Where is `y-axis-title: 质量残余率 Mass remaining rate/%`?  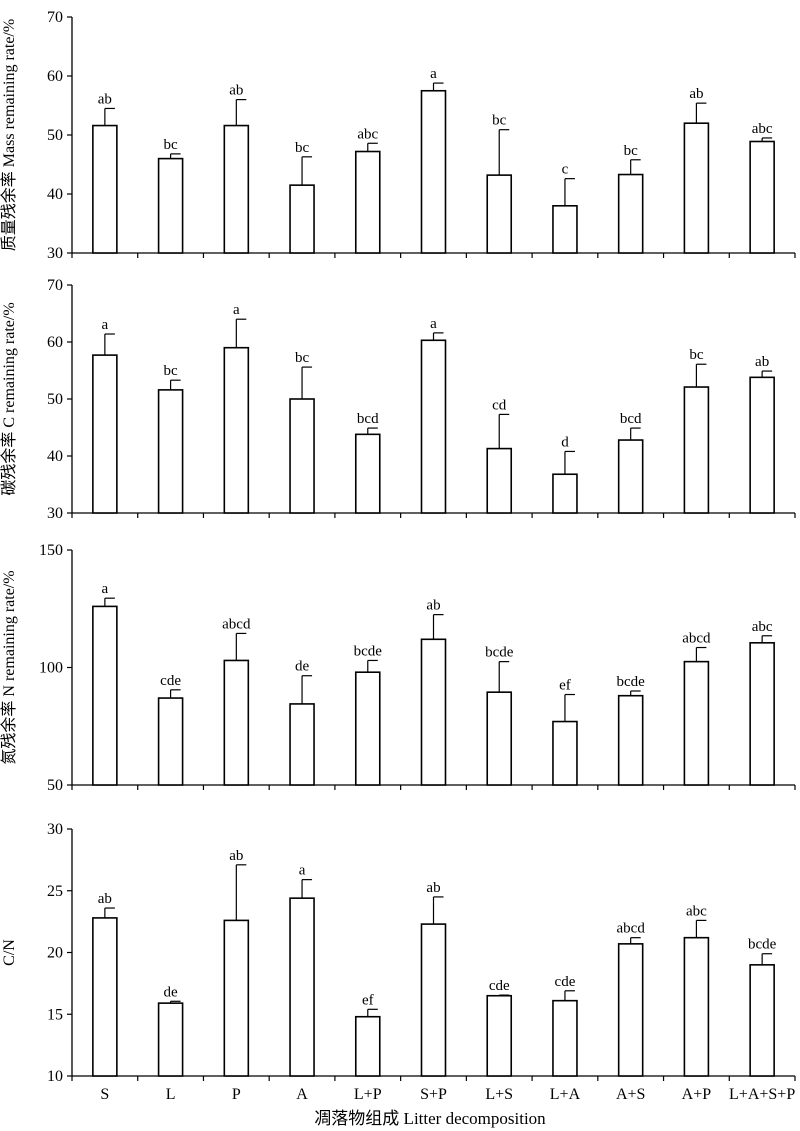 y-axis-title: 质量残余率 Mass remaining rate/% is located at coordinates (9, 135).